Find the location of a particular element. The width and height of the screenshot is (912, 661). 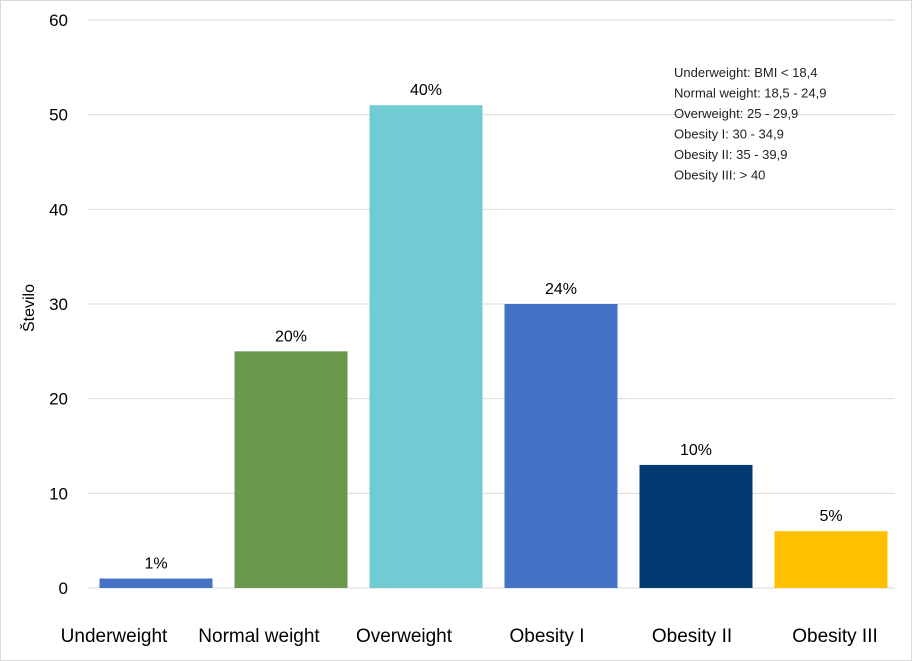

data-label: 24% is located at coordinates (561, 289).